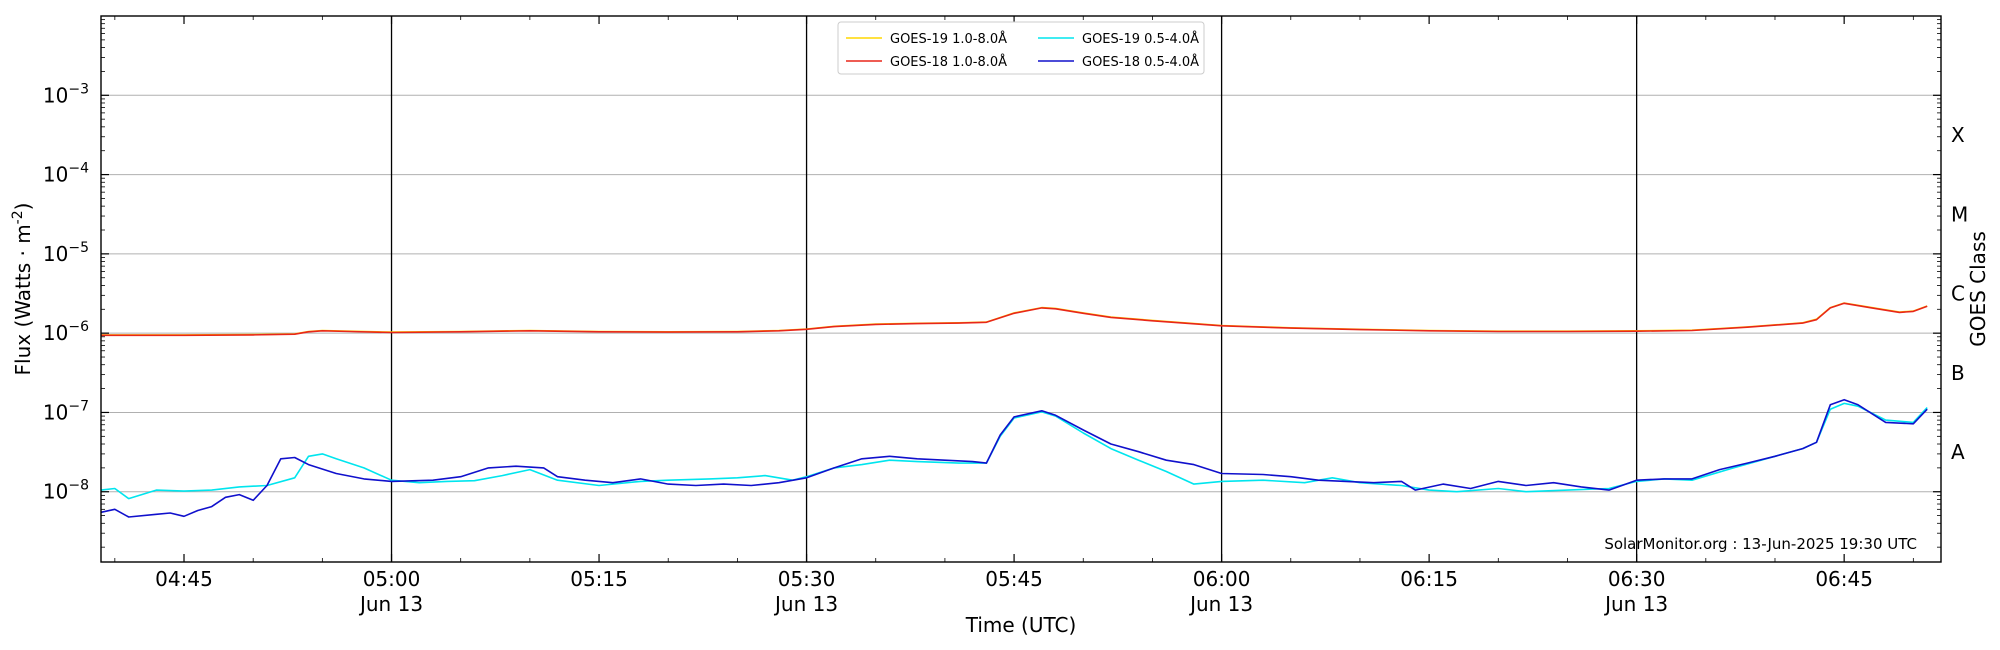  What do you see at coordinates (392, 579) in the screenshot?
I see `x-tick-label-1: 05:00` at bounding box center [392, 579].